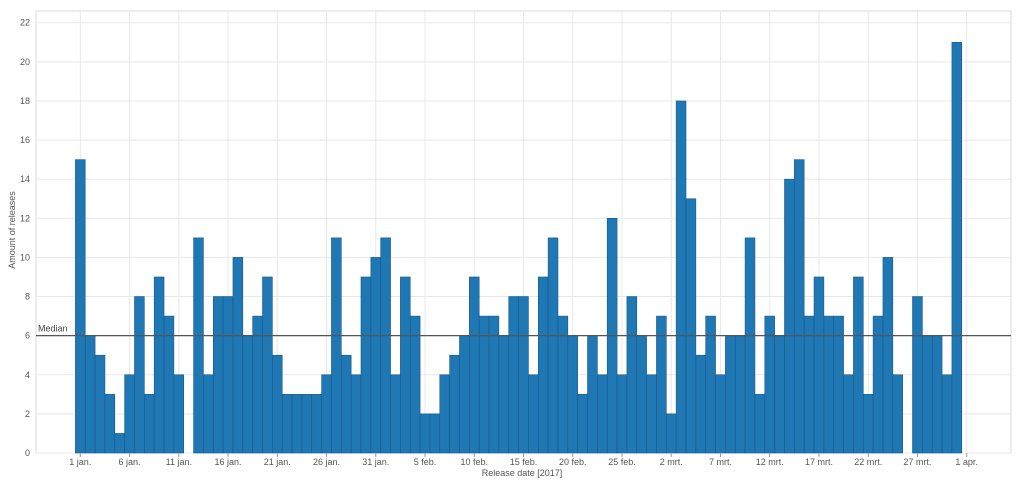 The image size is (1024, 487). What do you see at coordinates (917, 462) in the screenshot?
I see `x-tick-label: 27 mrt.` at bounding box center [917, 462].